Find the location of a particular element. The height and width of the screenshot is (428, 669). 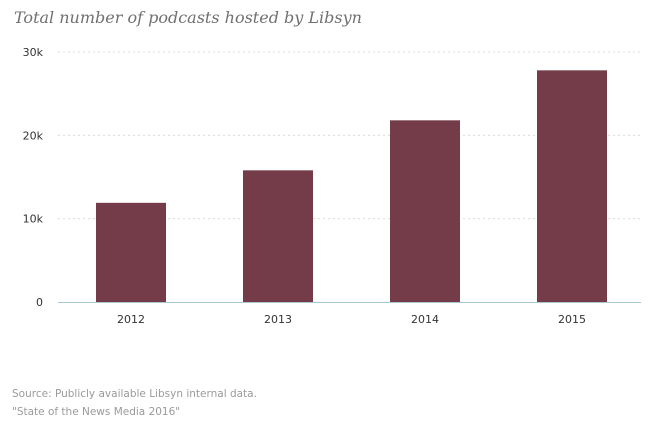

y-tick-label-2: 20k is located at coordinates (33, 135).